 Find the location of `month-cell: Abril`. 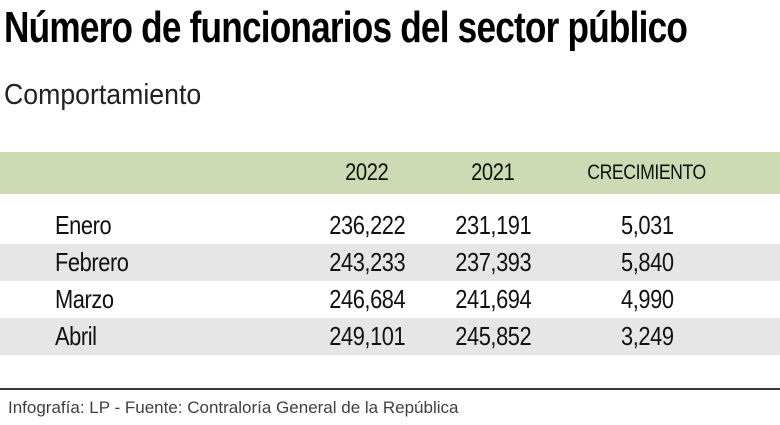

month-cell: Abril is located at coordinates (150, 336).